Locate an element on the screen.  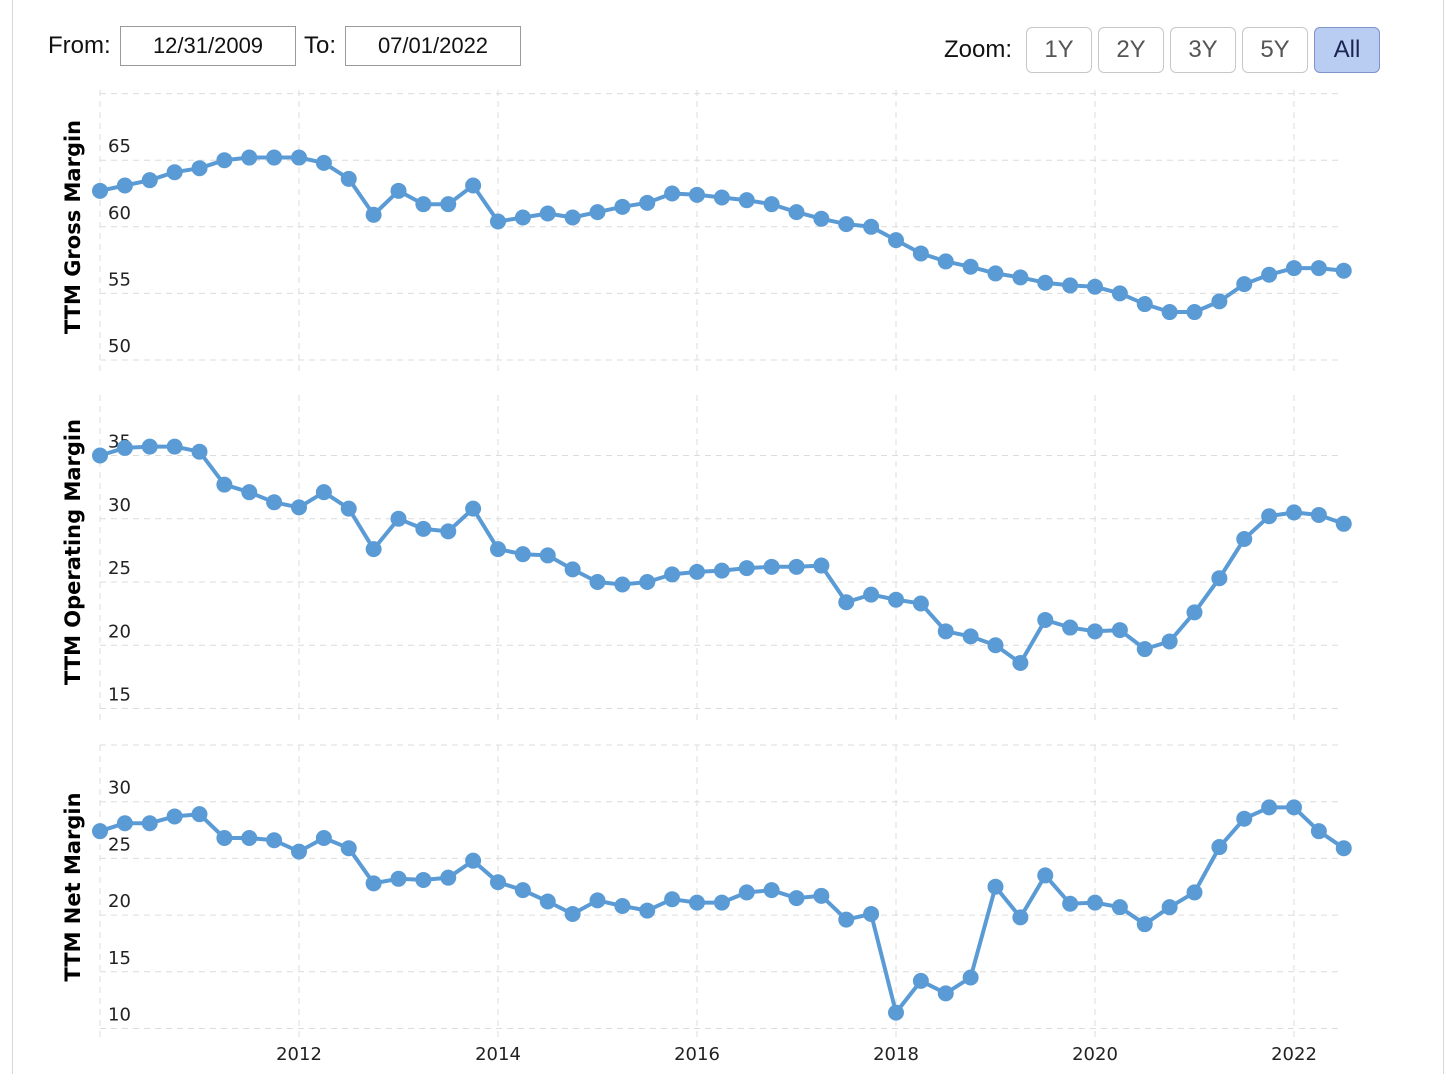
zoom-label: Zoom: is located at coordinates (978, 49).